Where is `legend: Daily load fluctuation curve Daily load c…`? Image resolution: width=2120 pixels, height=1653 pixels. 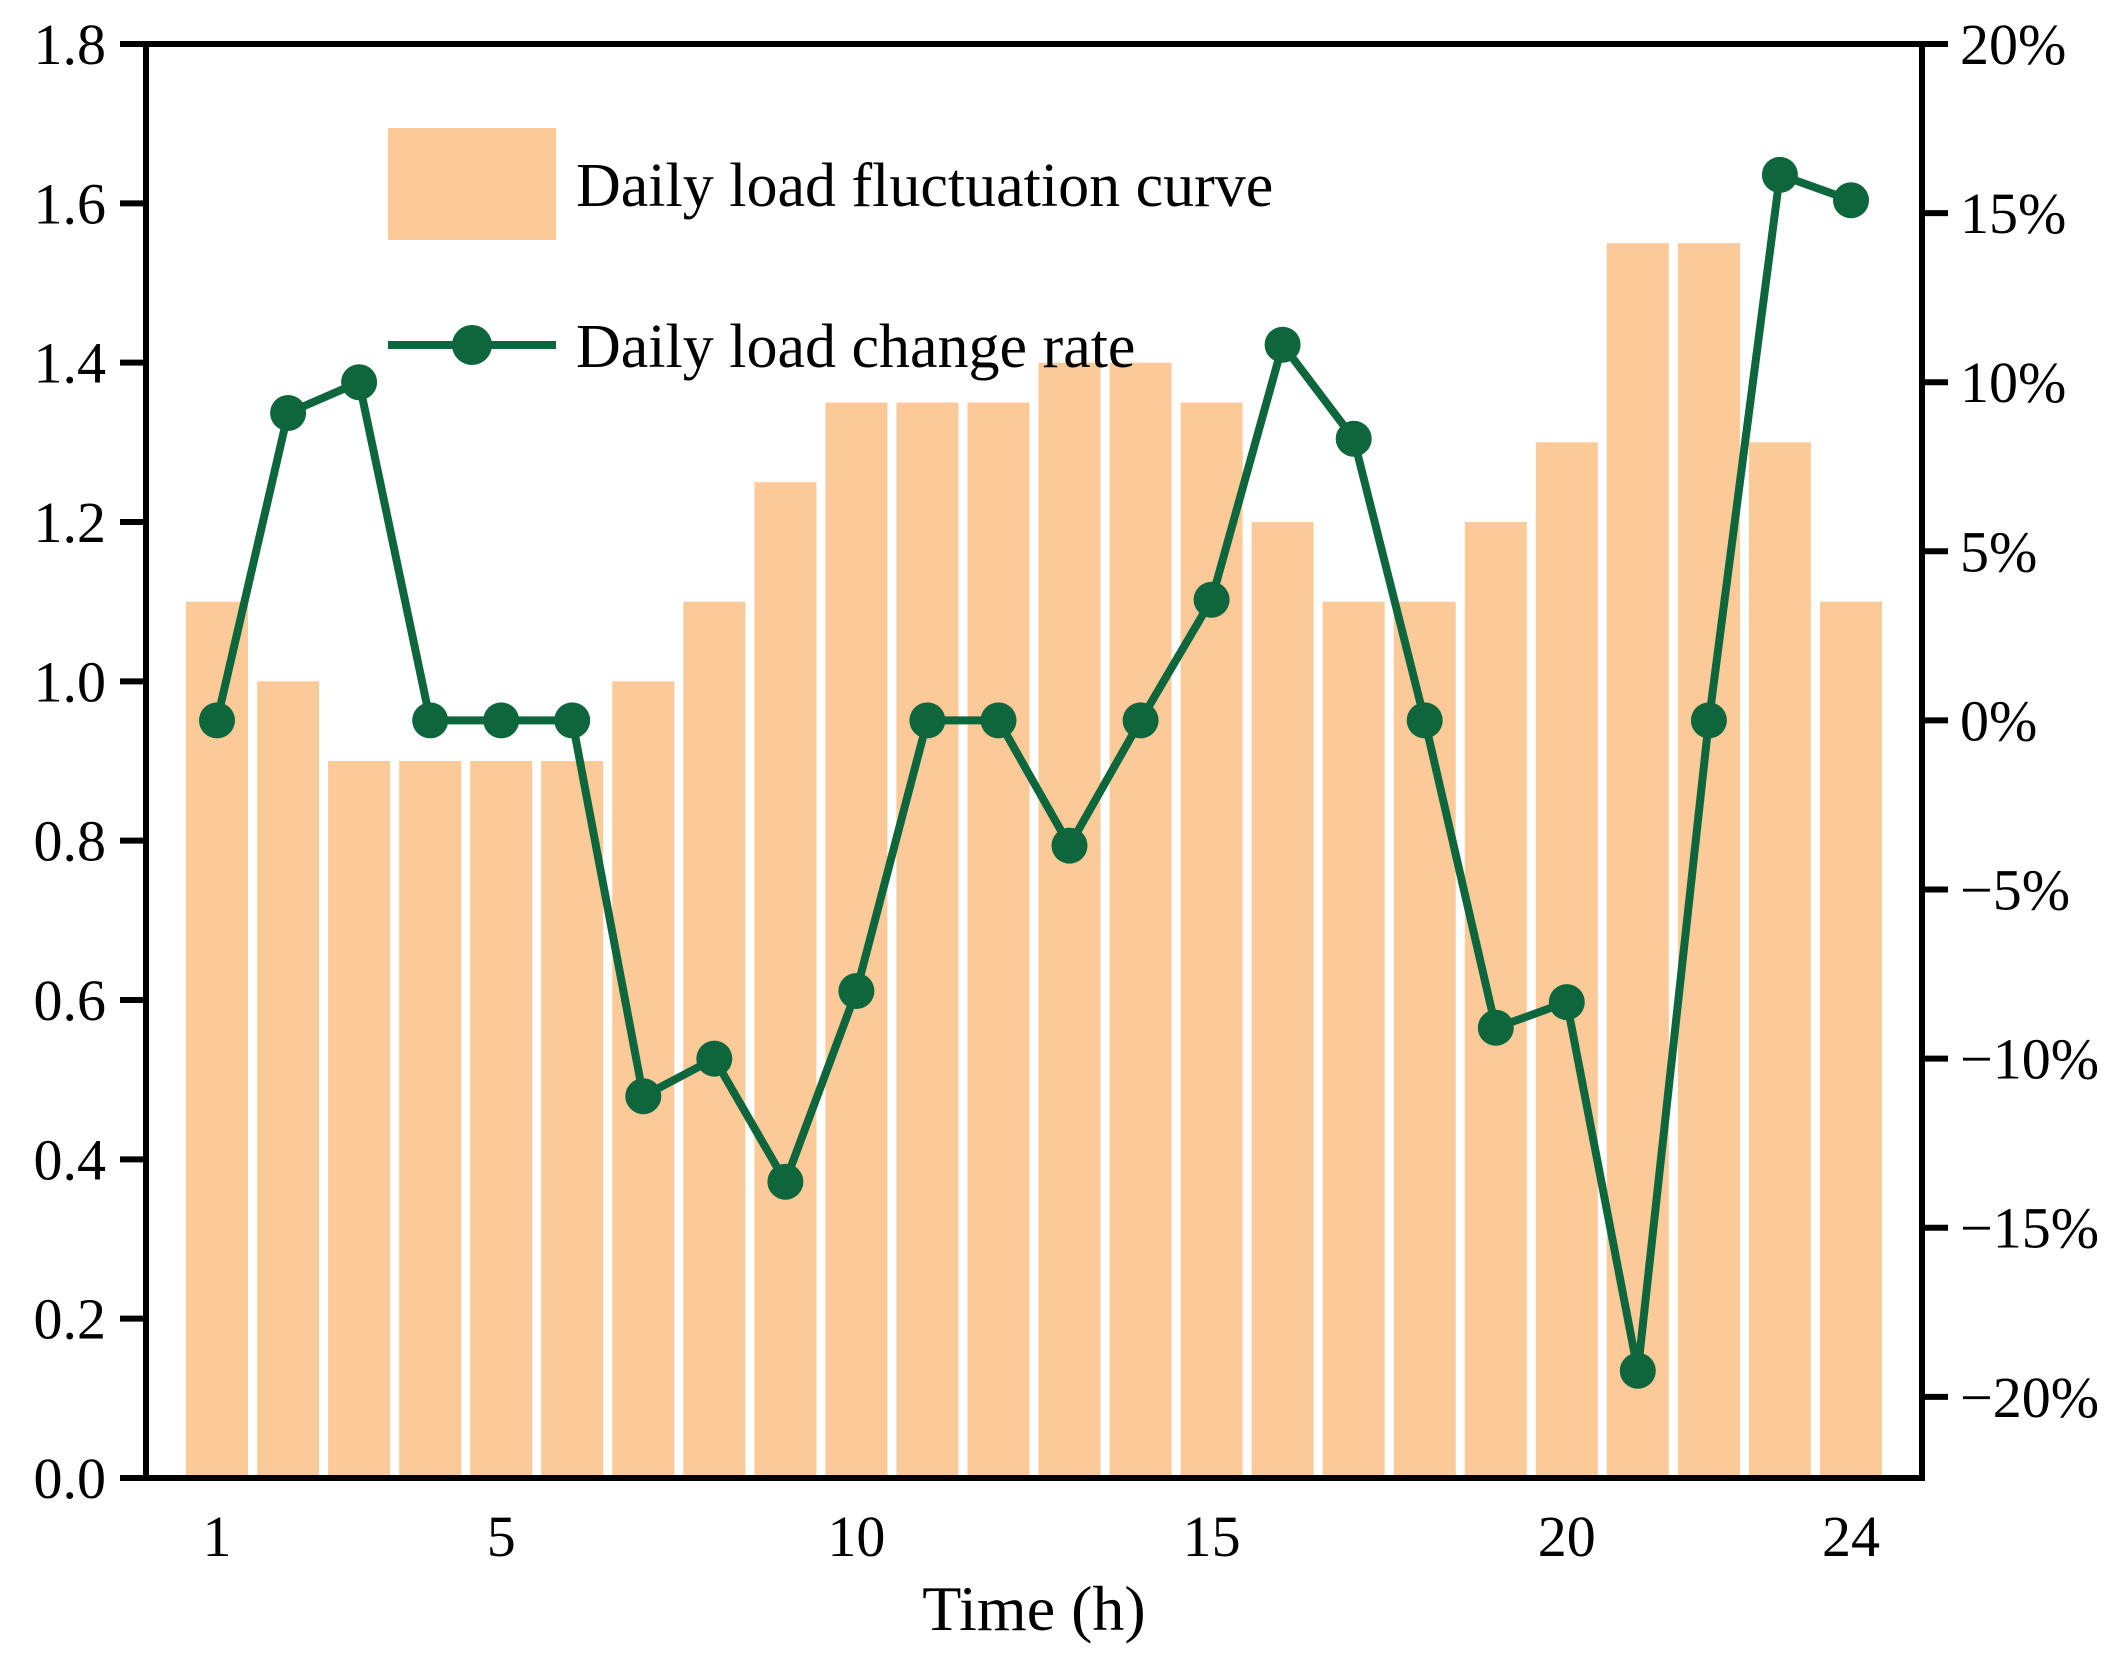
legend: Daily load fluctuation curve Daily load c… is located at coordinates (830, 254).